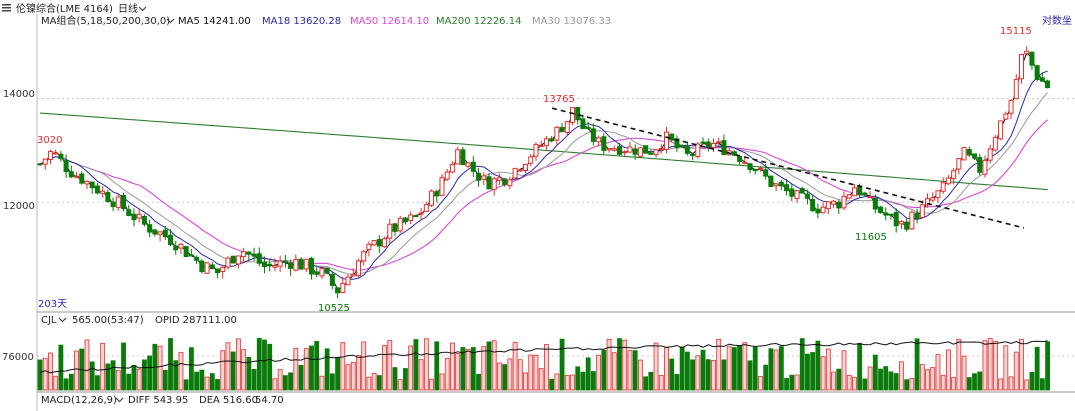 Image resolution: width=1075 pixels, height=411 pixels. I want to click on period-selector: 日线, so click(128, 8).